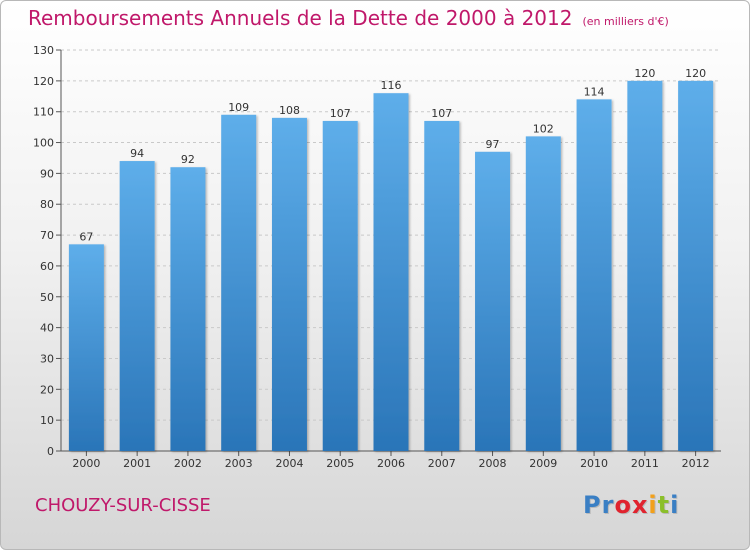 This screenshot has width=750, height=550. What do you see at coordinates (137, 463) in the screenshot?
I see `x-tick-label: 2001` at bounding box center [137, 463].